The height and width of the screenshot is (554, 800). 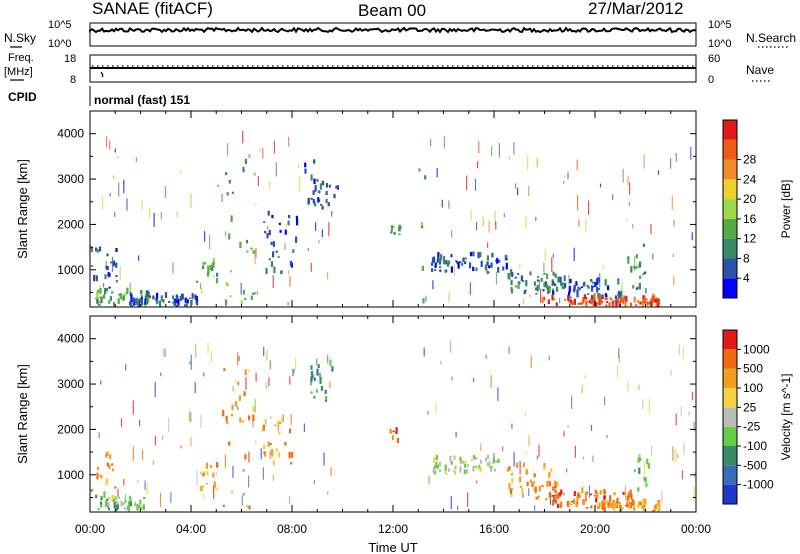 I want to click on x-tick-label: 20:00, so click(x=595, y=529).